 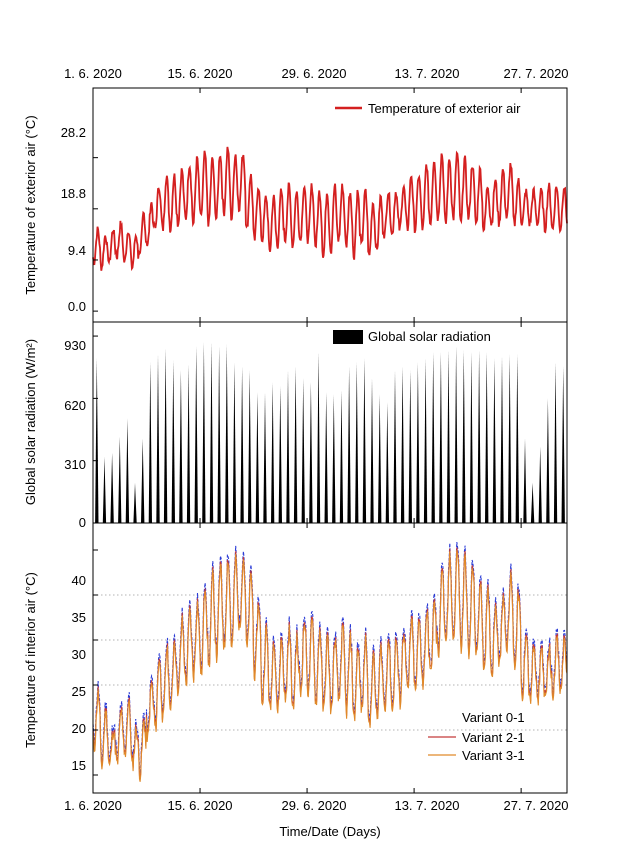 I want to click on y-tick-label-exterior: 28.2, so click(x=73, y=132).